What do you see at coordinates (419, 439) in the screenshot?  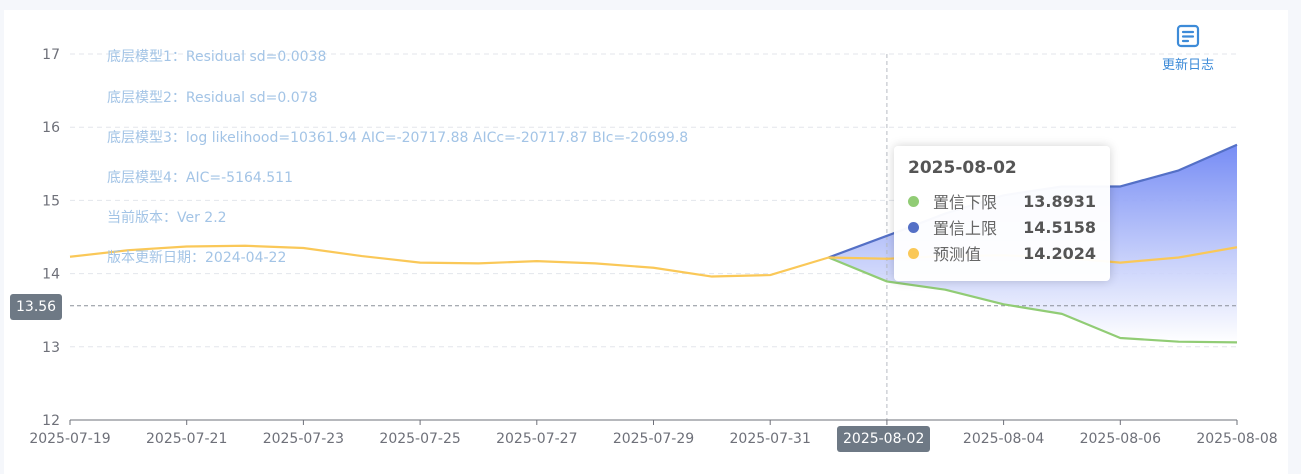 I see `x-tick-label: 2025-07-25` at bounding box center [419, 439].